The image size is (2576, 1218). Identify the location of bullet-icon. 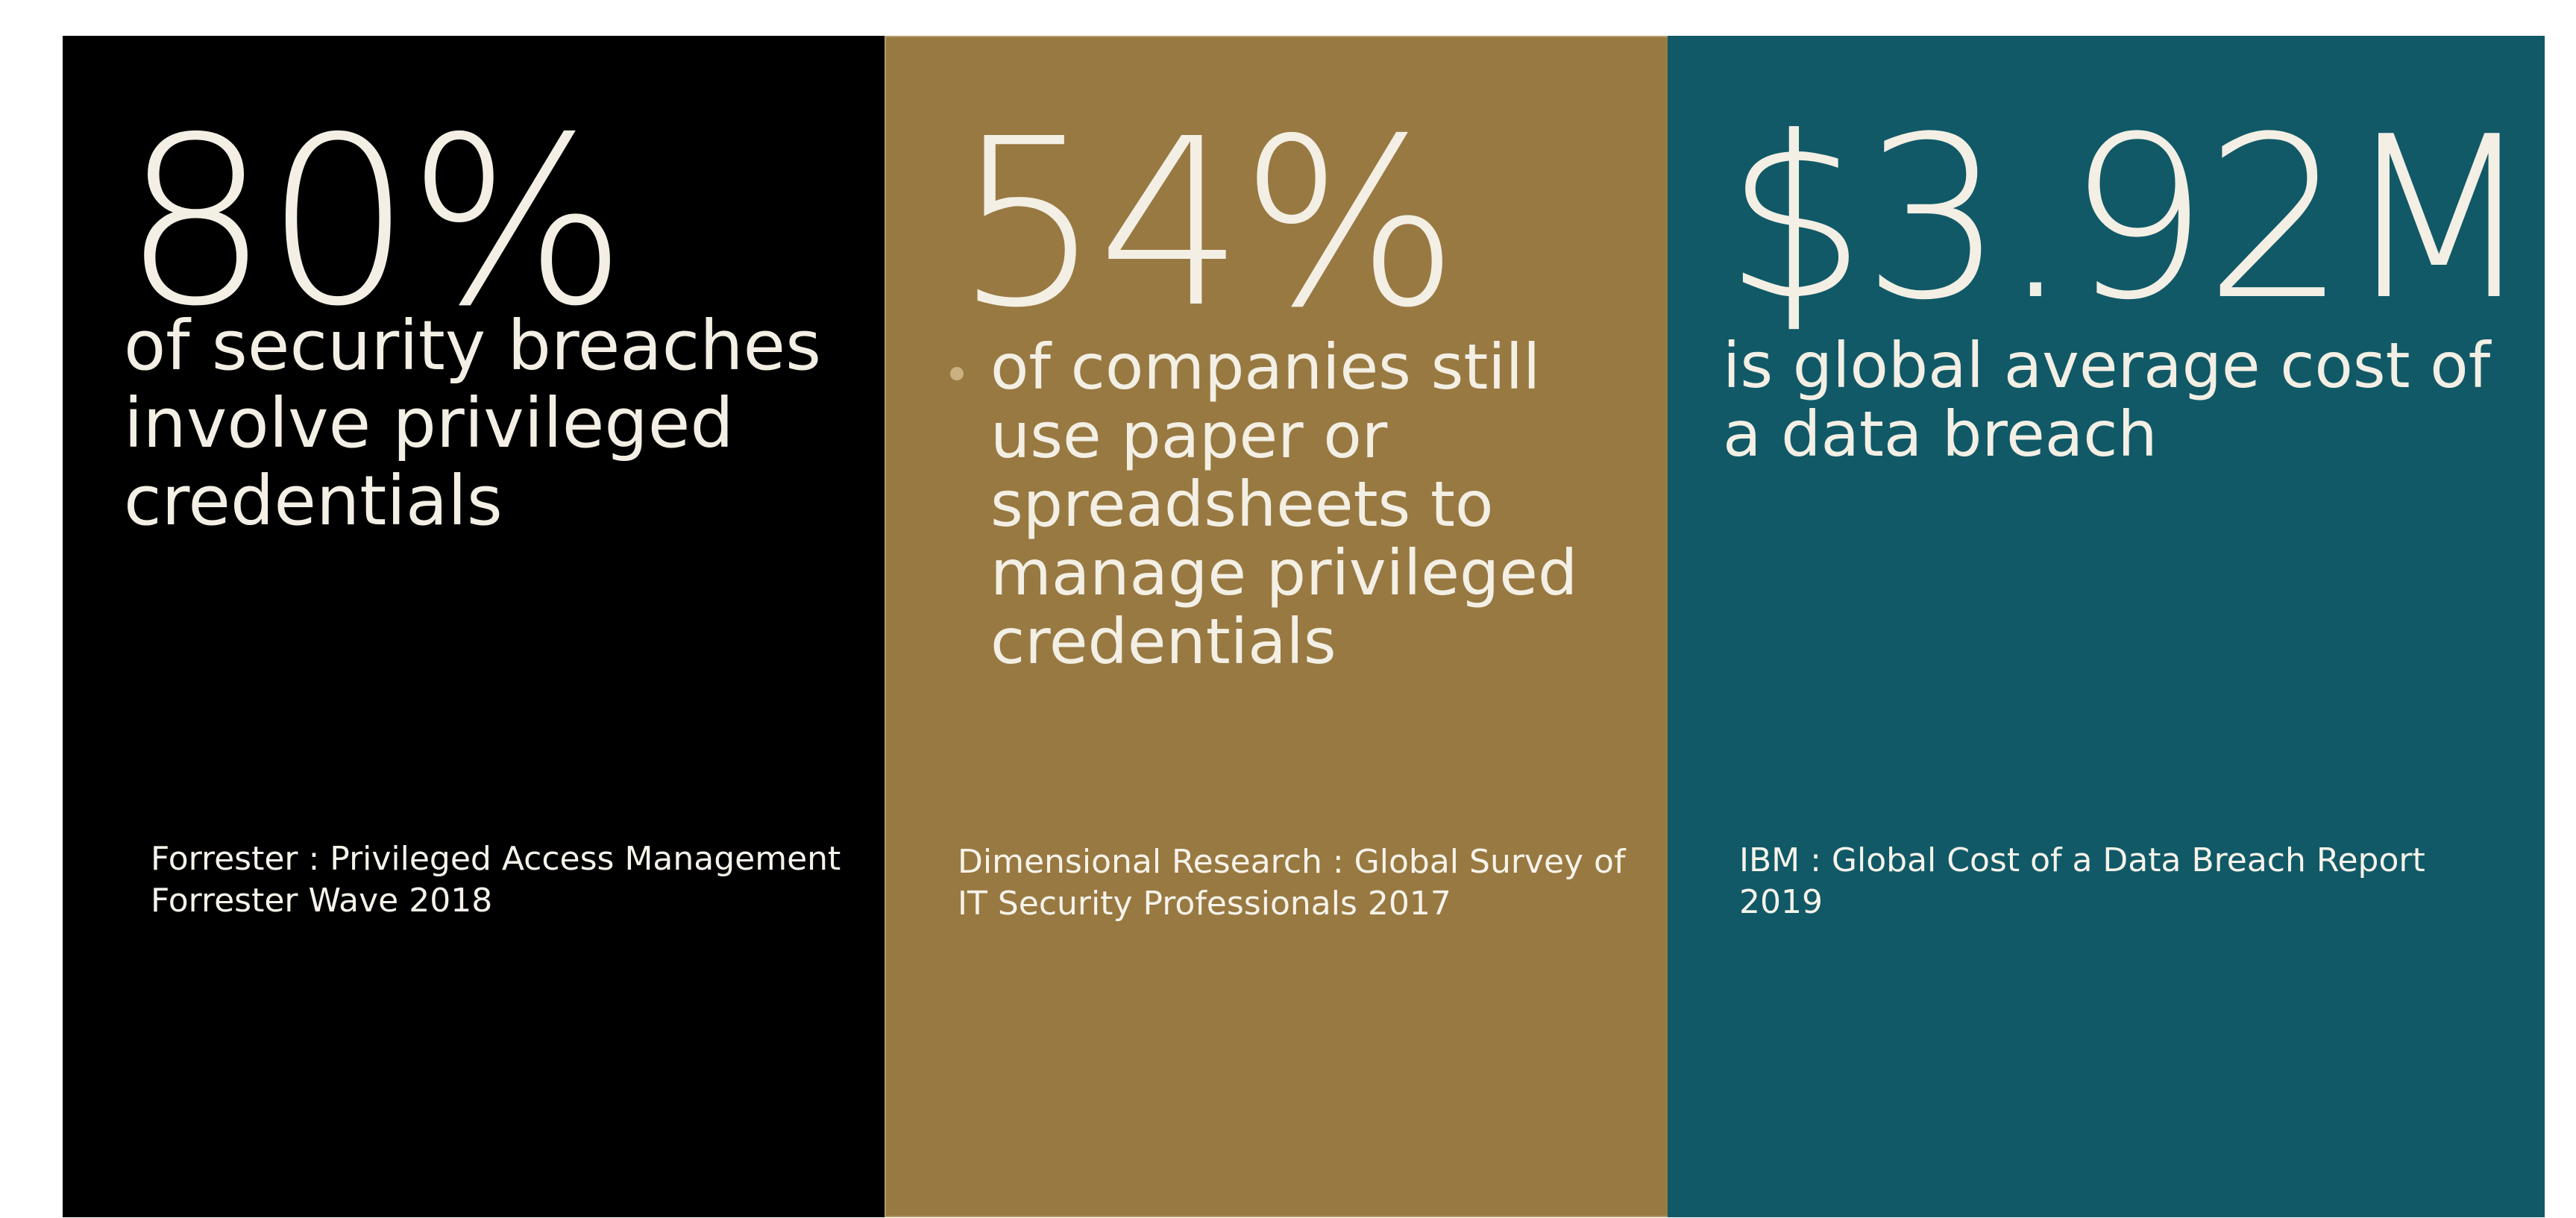
(957, 373).